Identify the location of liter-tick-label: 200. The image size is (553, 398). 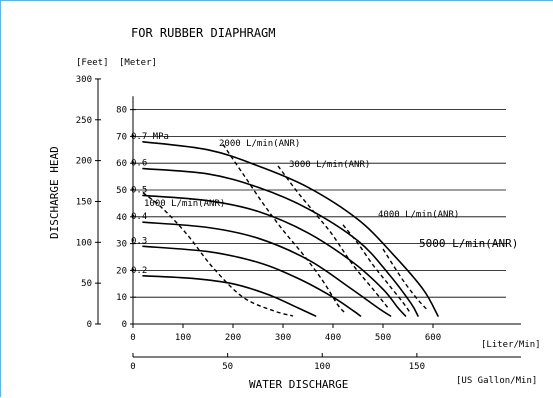
(233, 338).